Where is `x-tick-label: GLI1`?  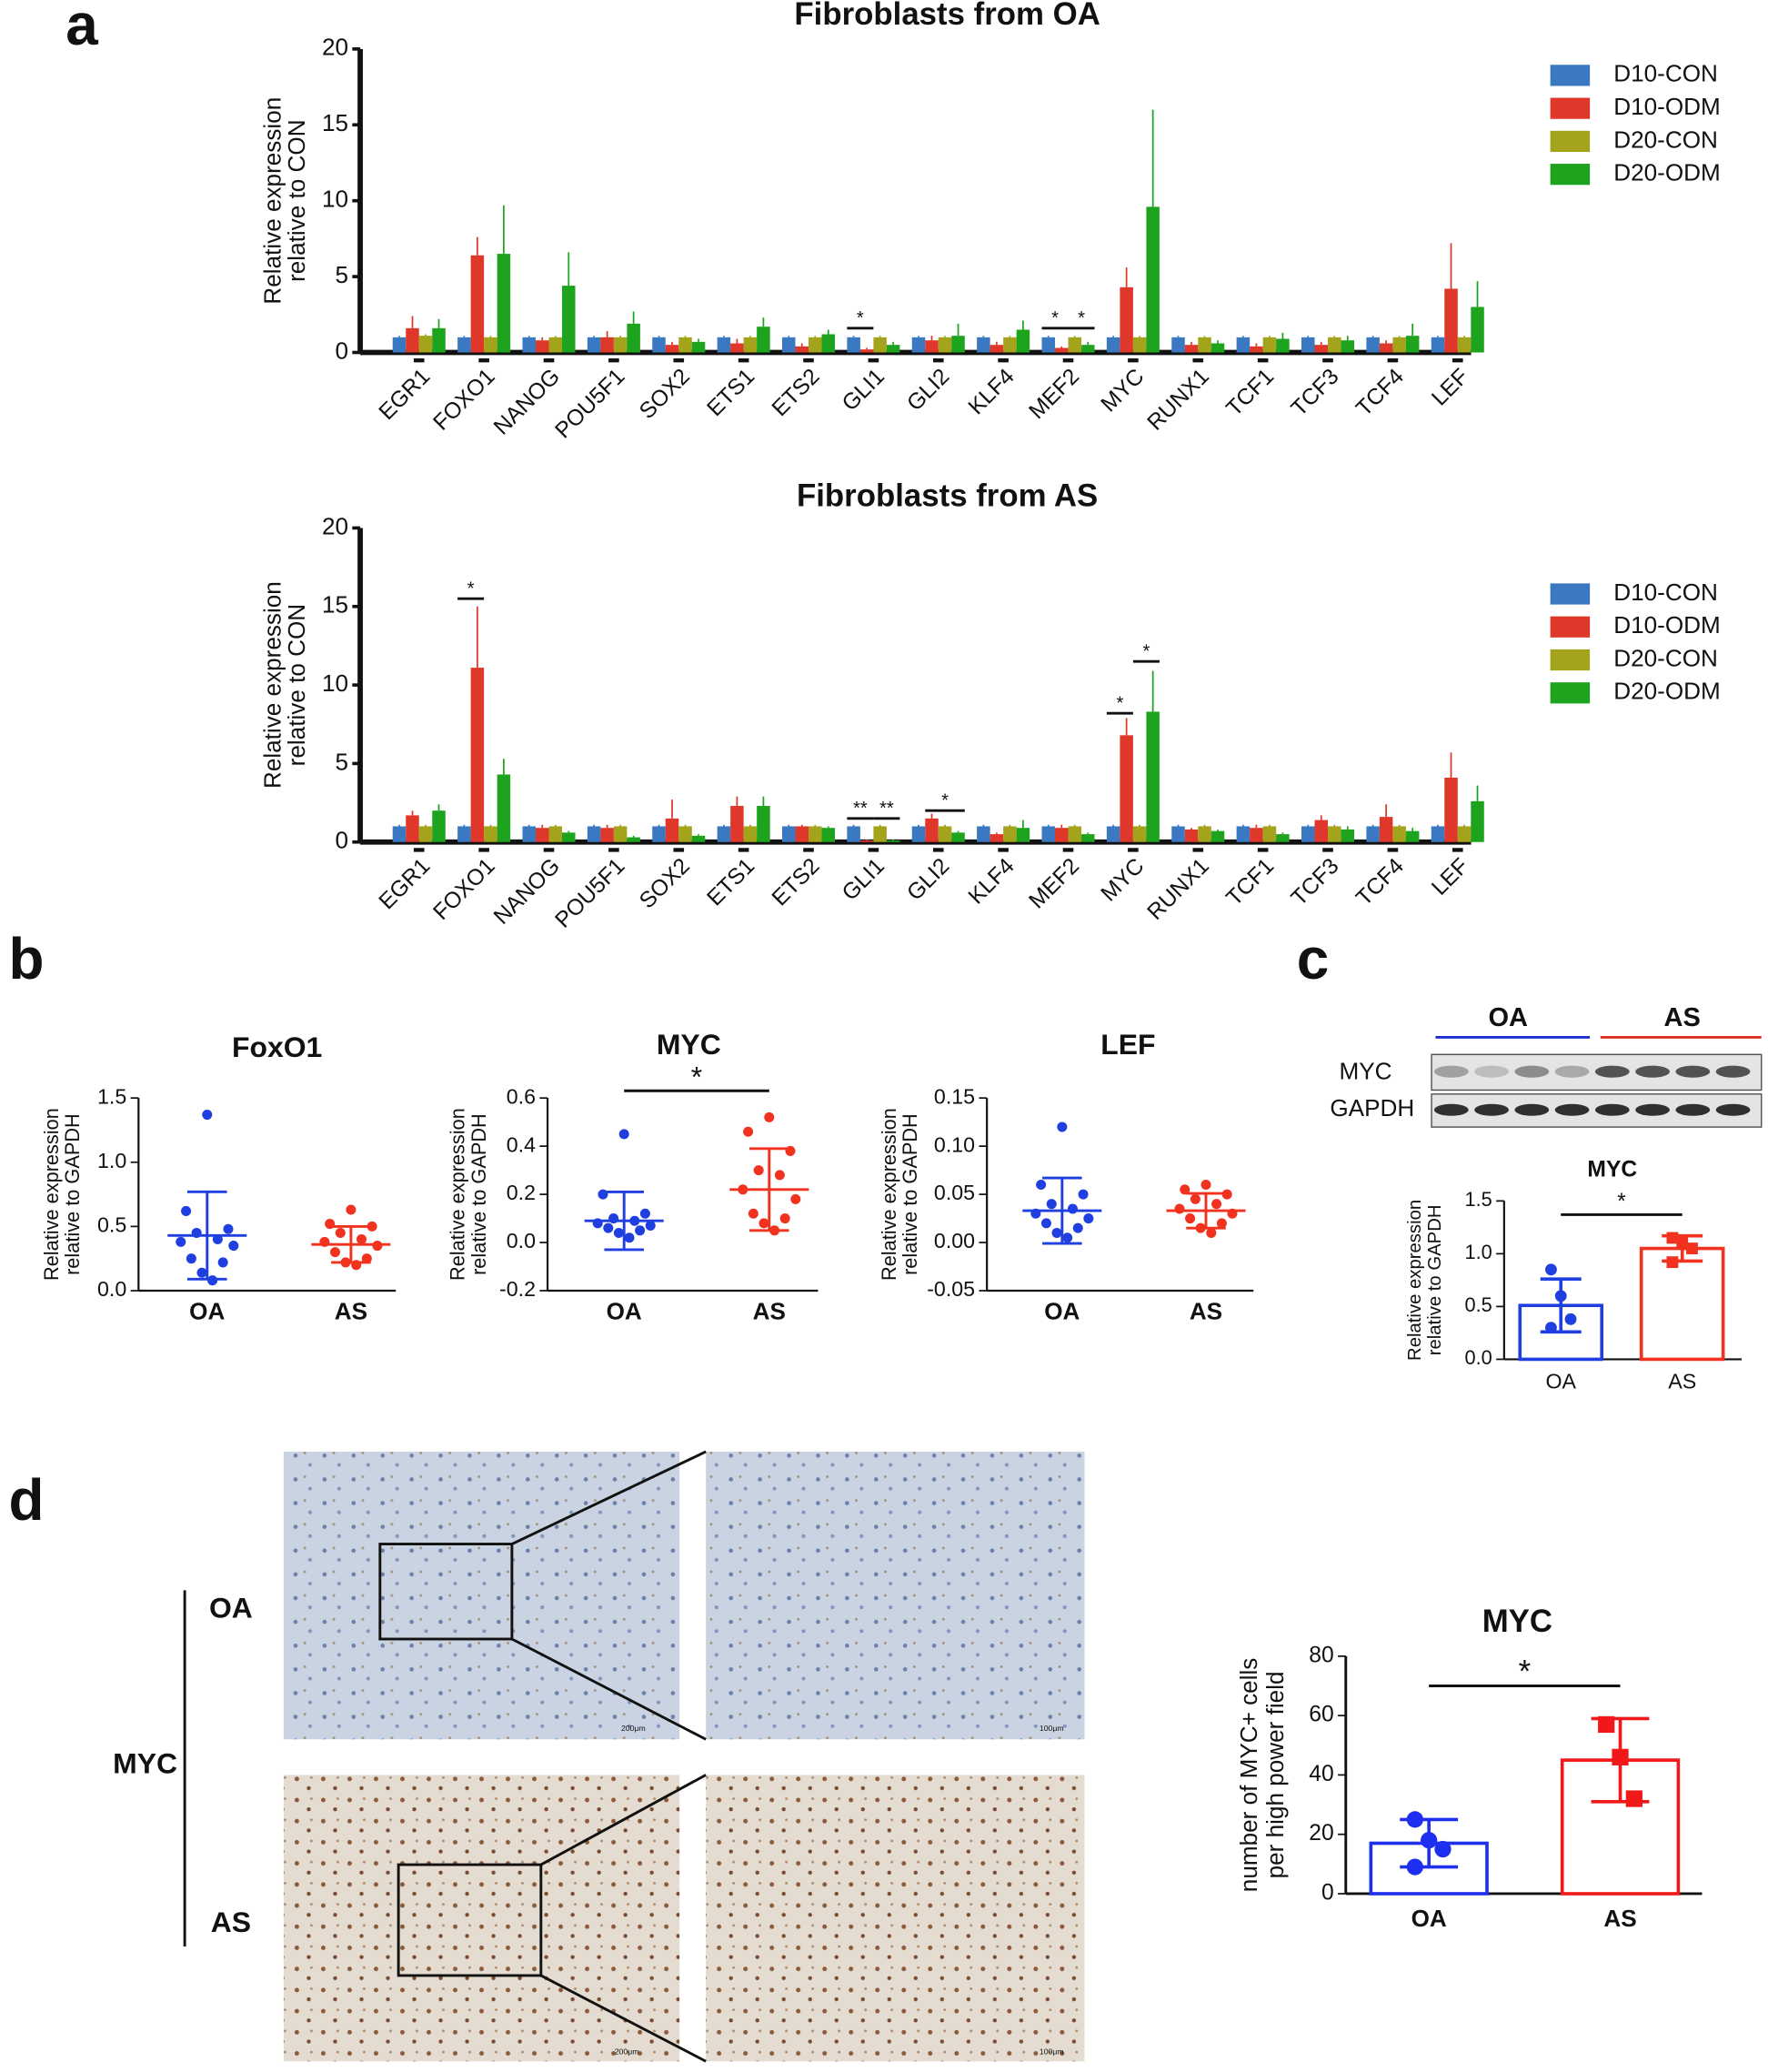 x-tick-label: GLI1 is located at coordinates (864, 390).